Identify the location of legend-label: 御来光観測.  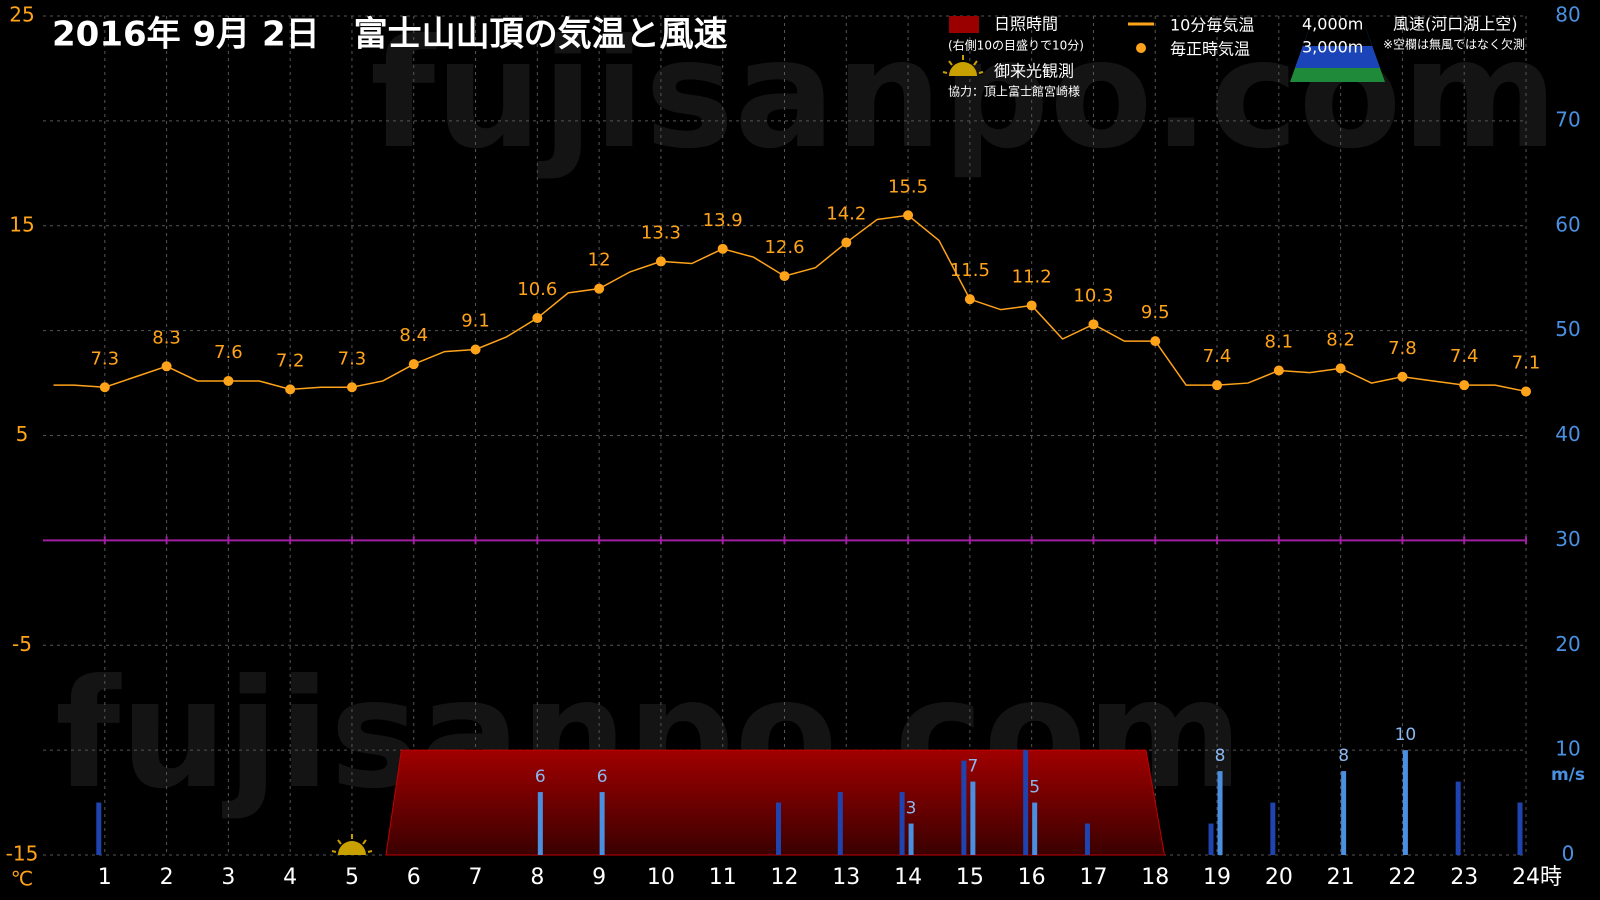
(1034, 71).